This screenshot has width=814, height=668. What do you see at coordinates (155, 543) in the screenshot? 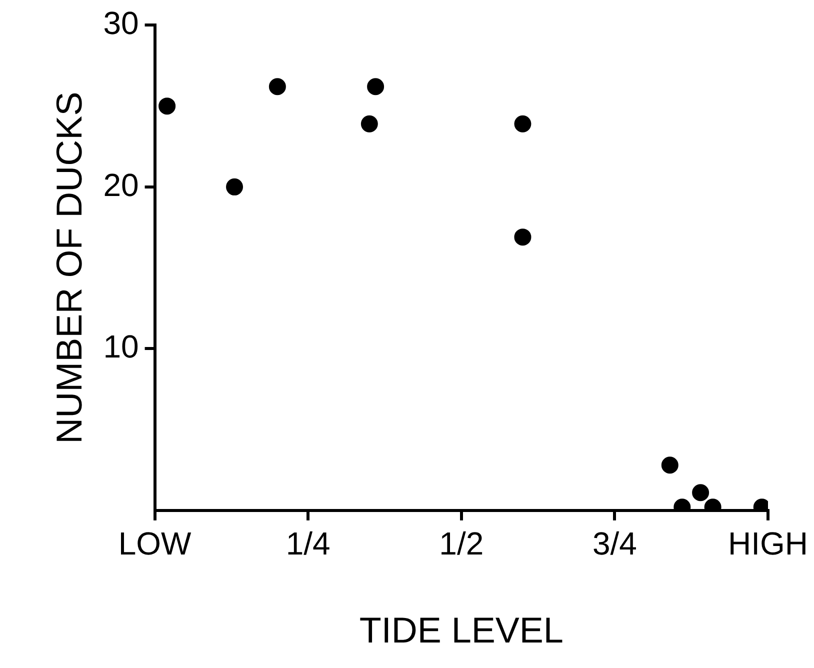
I see `x-tick-label: LOW` at bounding box center [155, 543].